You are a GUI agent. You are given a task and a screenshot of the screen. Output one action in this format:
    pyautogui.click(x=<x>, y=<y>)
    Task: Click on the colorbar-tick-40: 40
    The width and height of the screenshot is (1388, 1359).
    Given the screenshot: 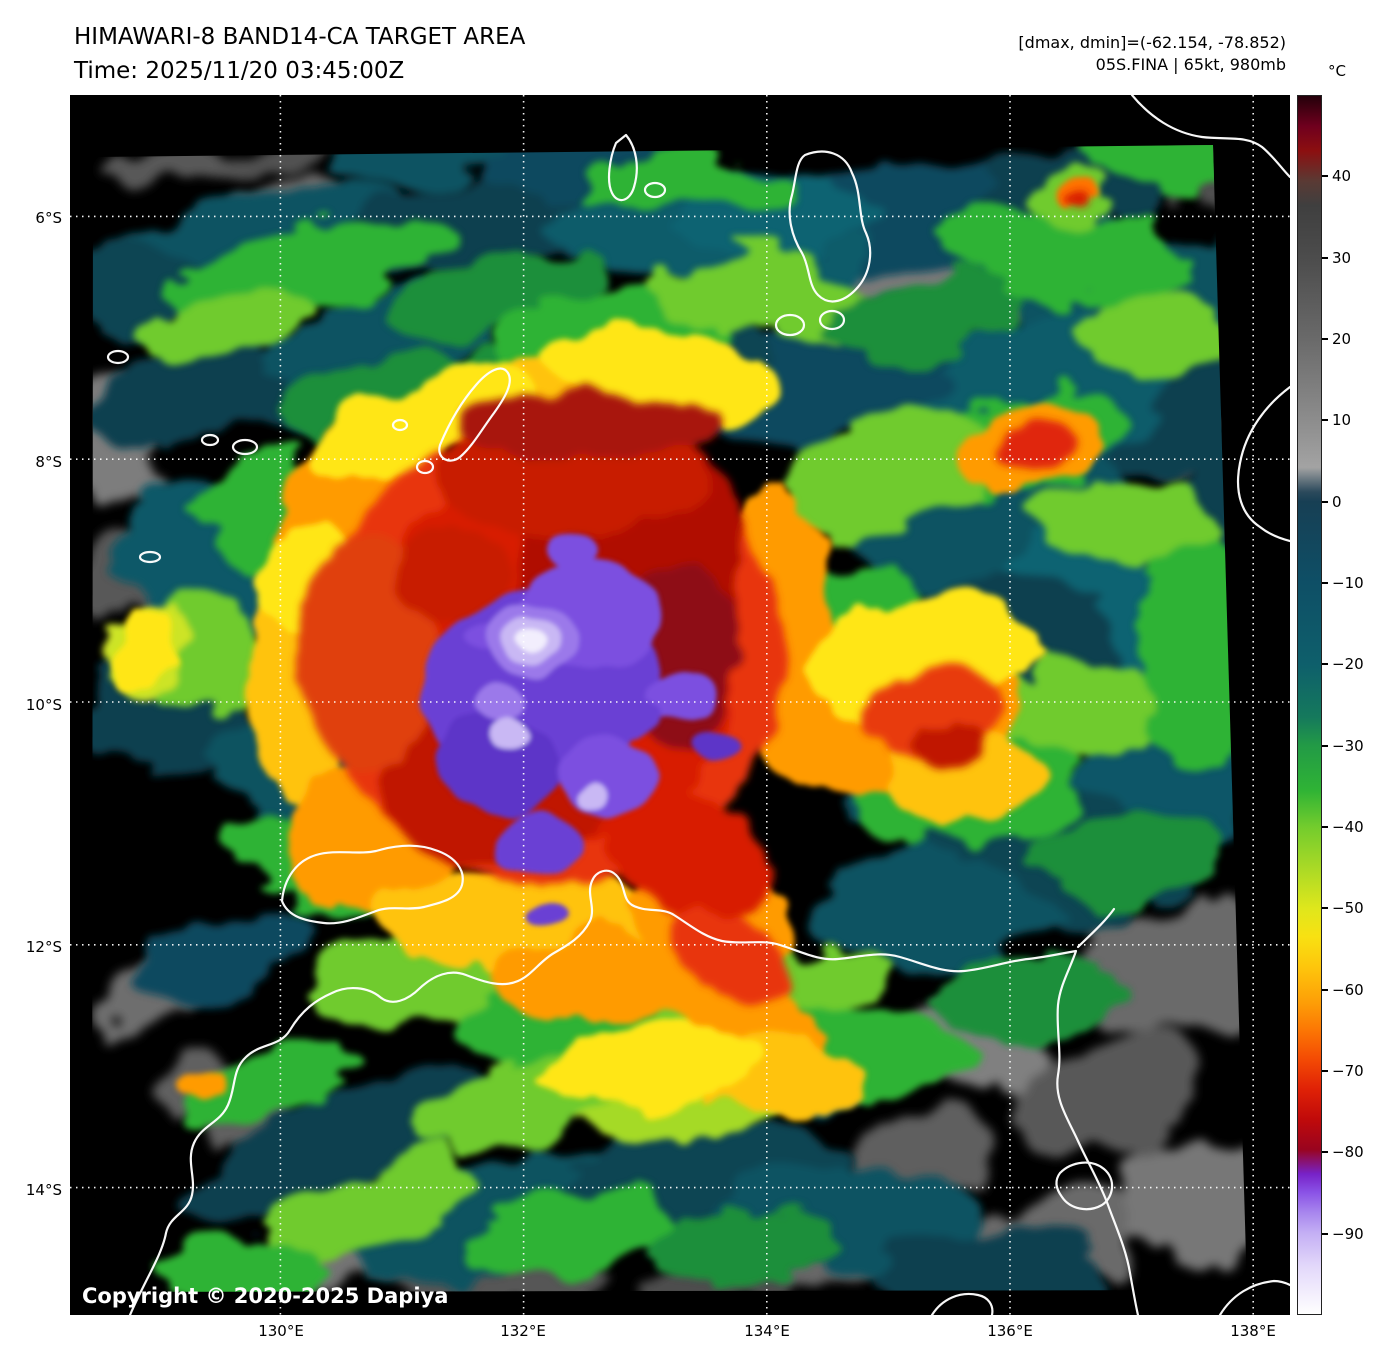 What is the action you would take?
    pyautogui.click(x=1342, y=176)
    